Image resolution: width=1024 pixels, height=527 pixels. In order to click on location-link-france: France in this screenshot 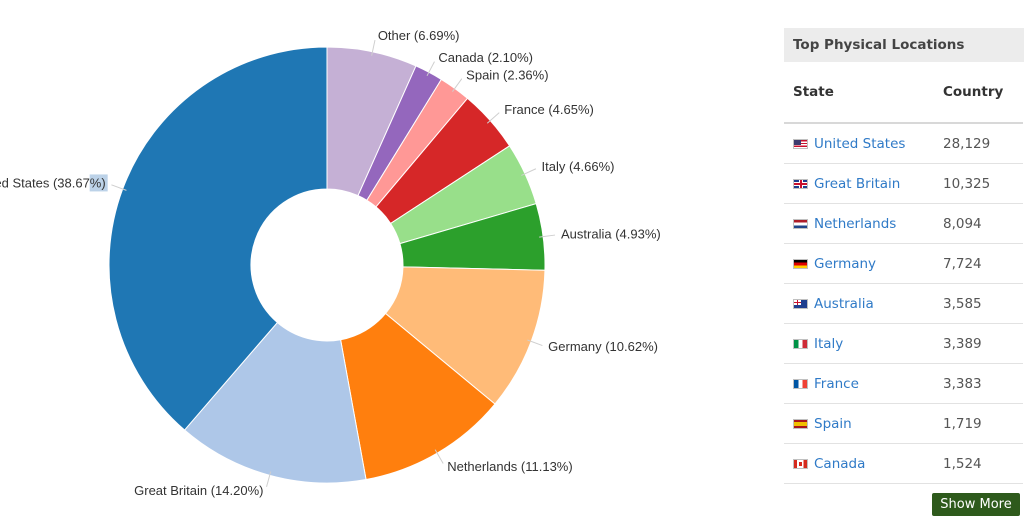, I will do `click(836, 383)`.